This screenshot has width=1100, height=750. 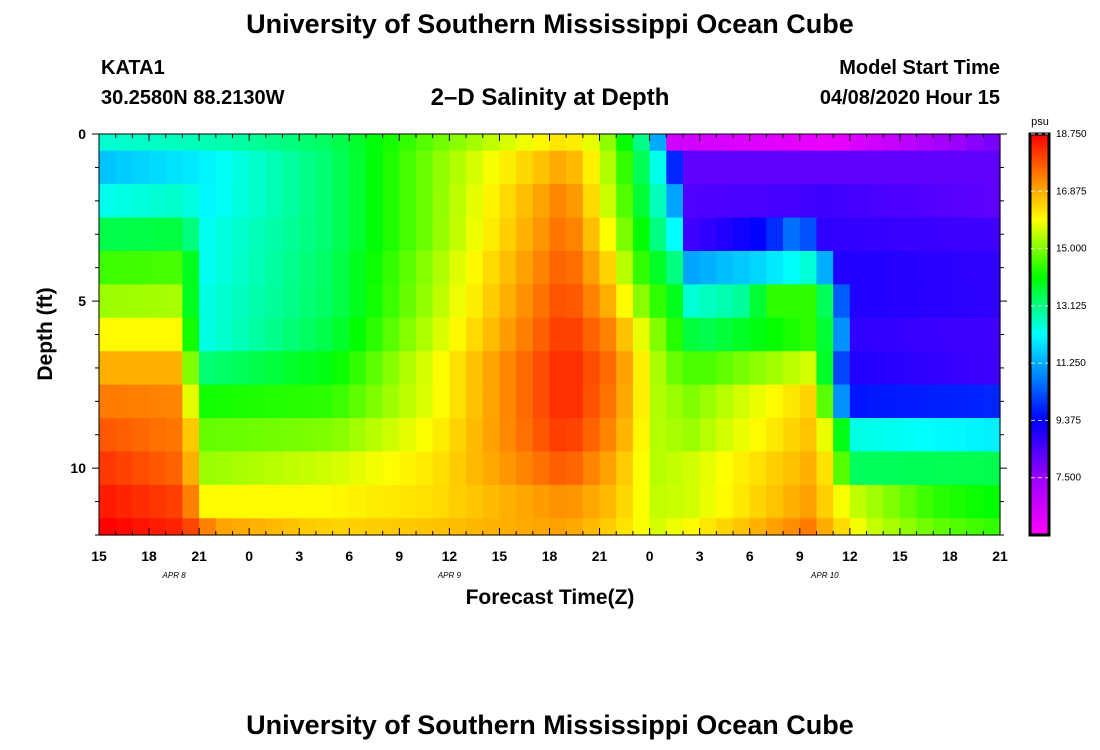 What do you see at coordinates (1000, 556) in the screenshot?
I see `x-tick-label: 21` at bounding box center [1000, 556].